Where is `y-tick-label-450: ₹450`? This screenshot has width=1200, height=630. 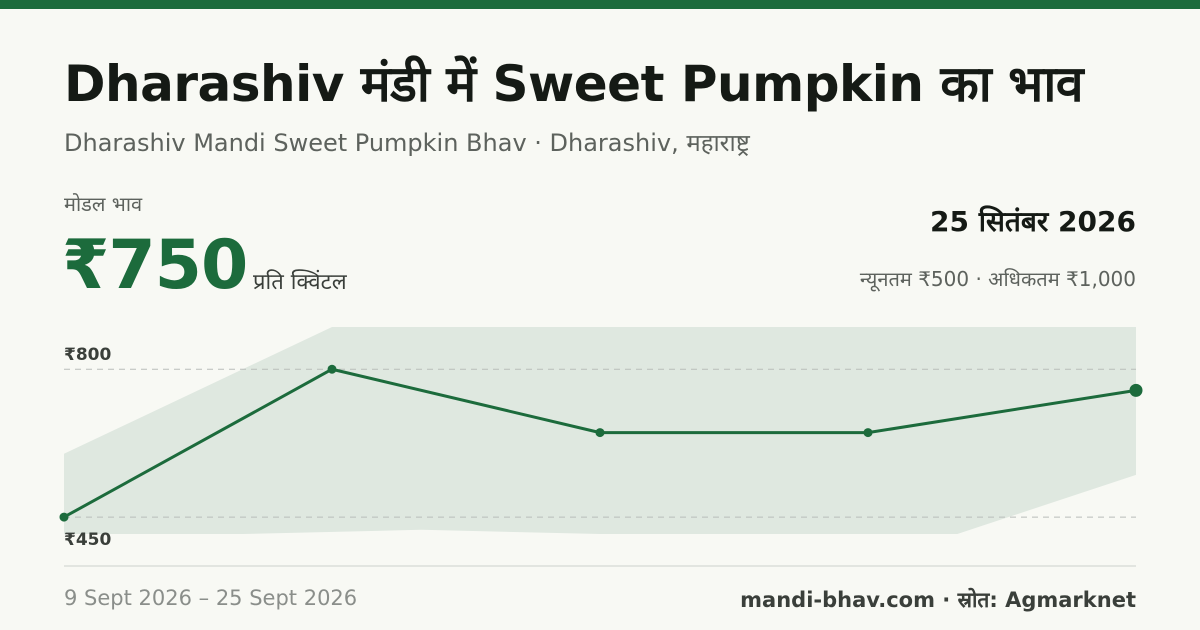 y-tick-label-450: ₹450 is located at coordinates (87, 540).